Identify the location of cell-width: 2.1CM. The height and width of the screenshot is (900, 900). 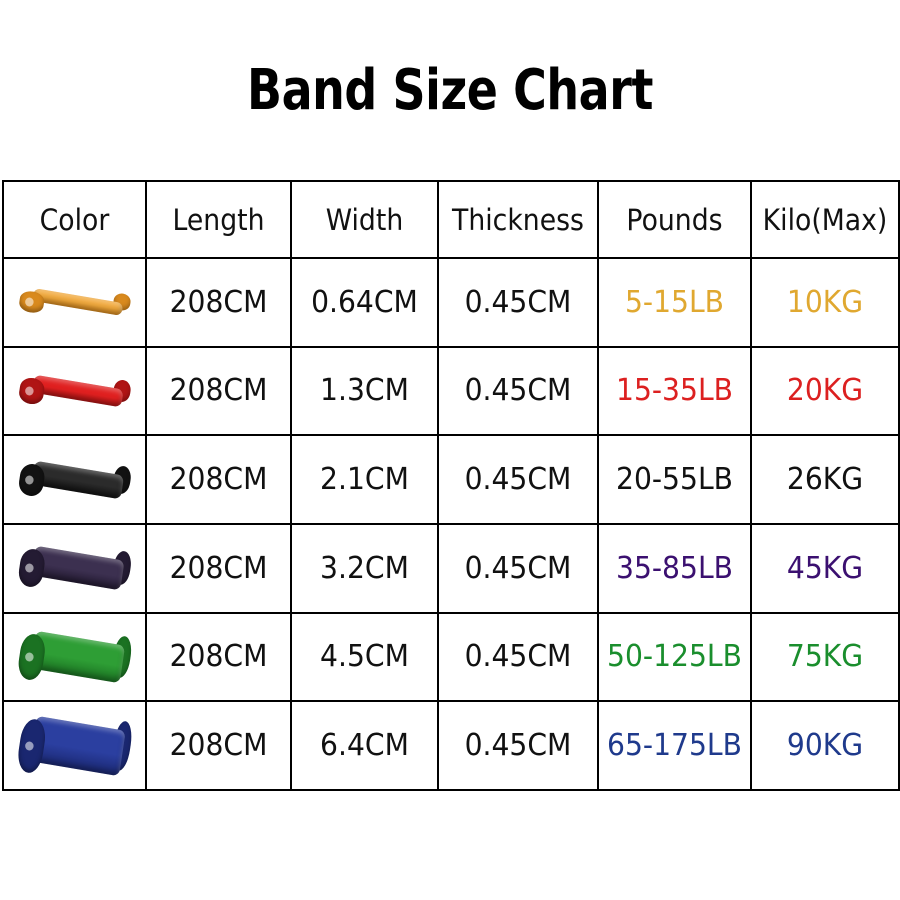
(364, 479).